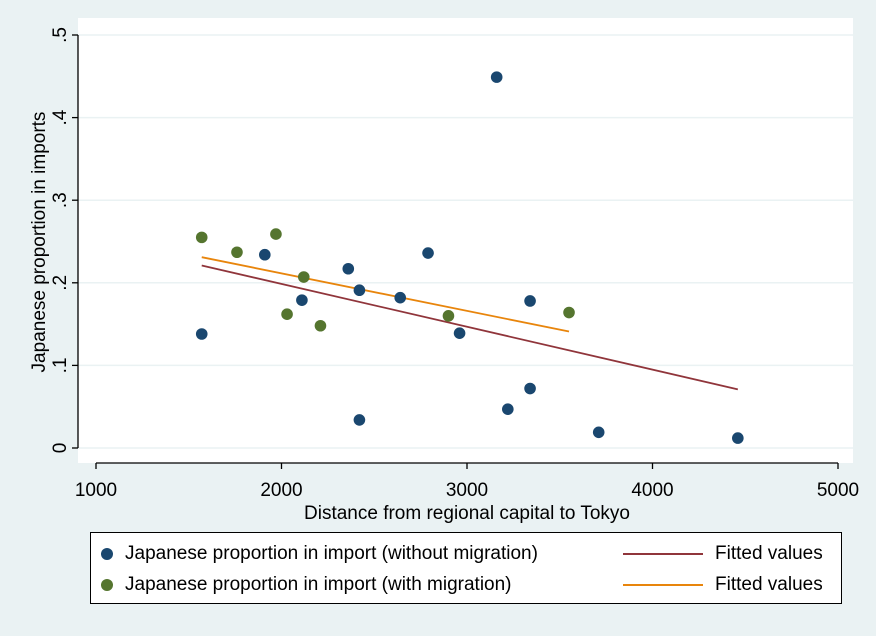 The image size is (876, 636). I want to click on legend-dot-without-migration, so click(107, 554).